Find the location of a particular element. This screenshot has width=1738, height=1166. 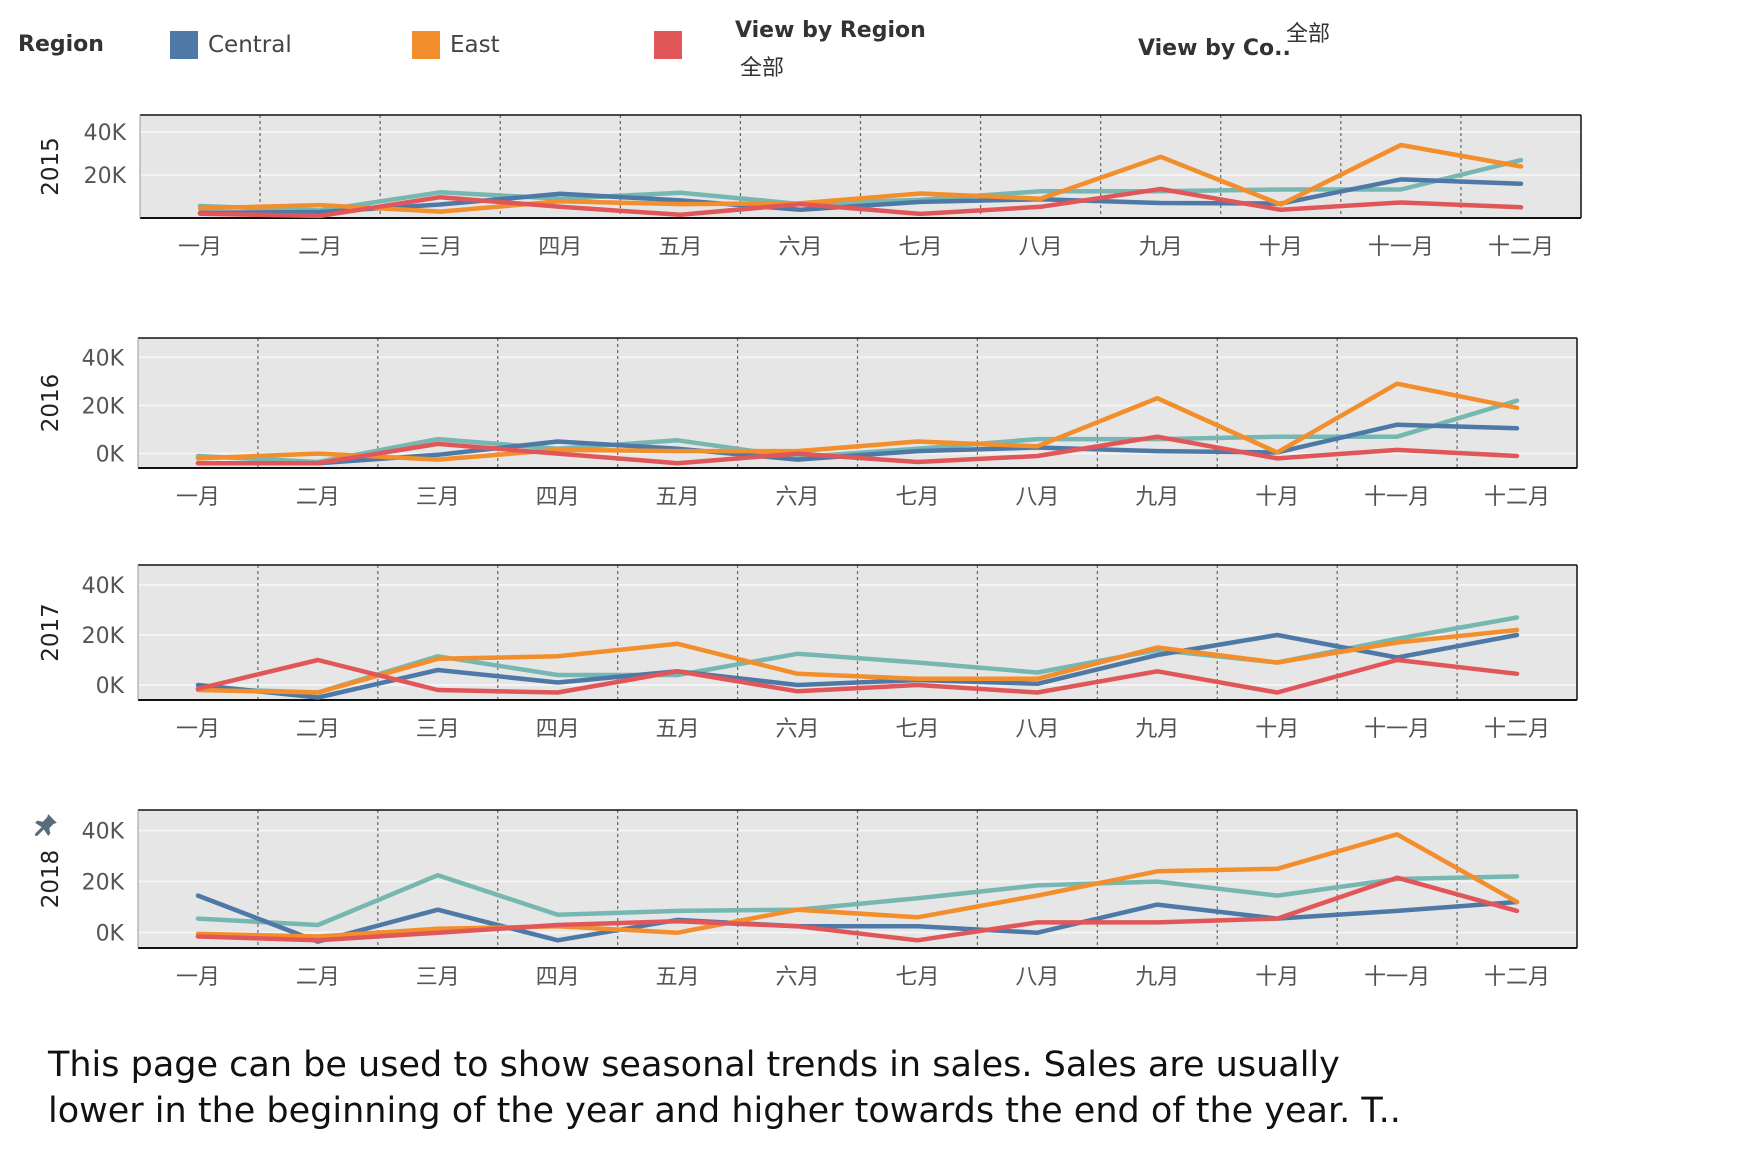

year-axis-label: 2016 is located at coordinates (51, 403).